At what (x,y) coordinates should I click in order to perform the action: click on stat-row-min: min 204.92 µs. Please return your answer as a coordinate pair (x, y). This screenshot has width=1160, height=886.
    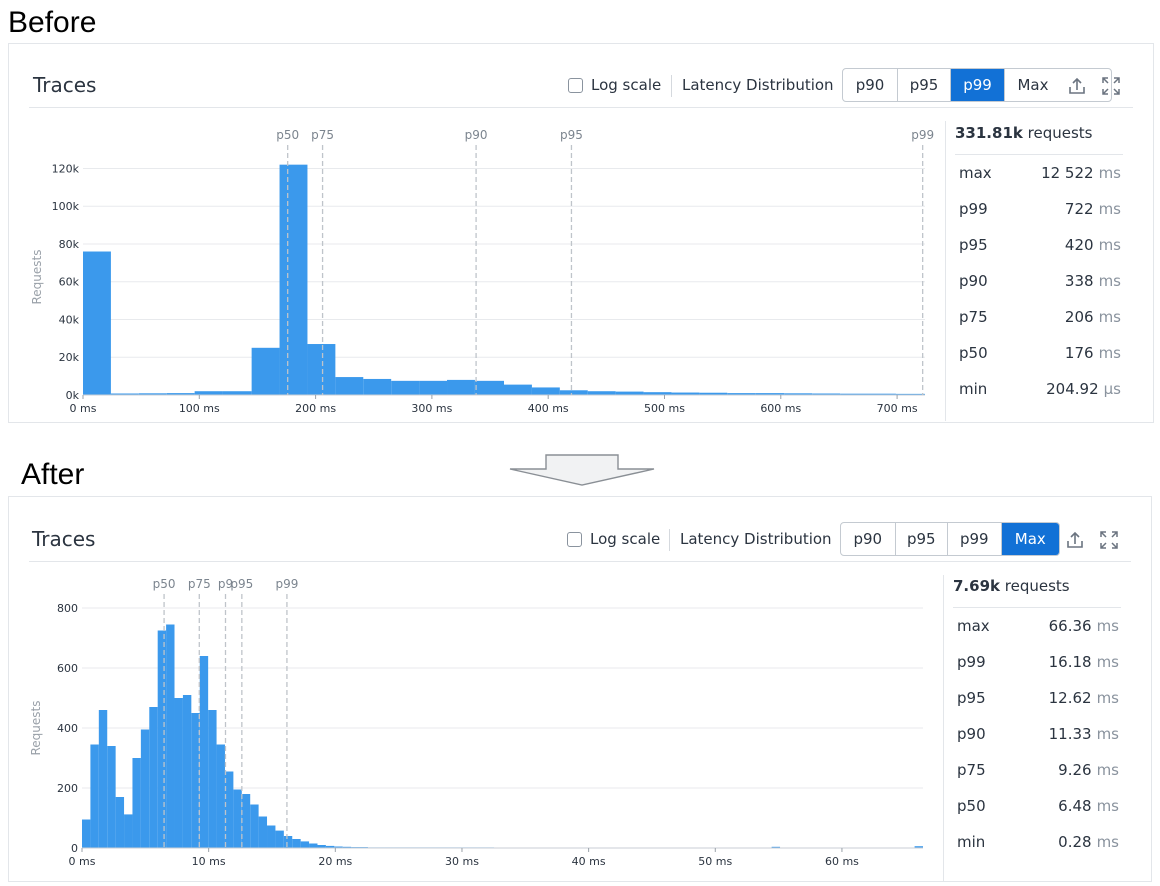
    Looking at the image, I should click on (1040, 389).